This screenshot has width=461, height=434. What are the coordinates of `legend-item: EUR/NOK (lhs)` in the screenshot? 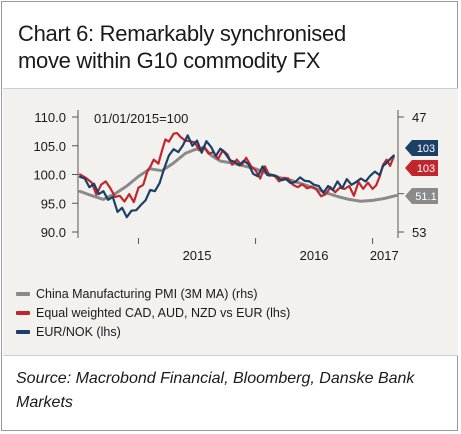 It's located at (231, 331).